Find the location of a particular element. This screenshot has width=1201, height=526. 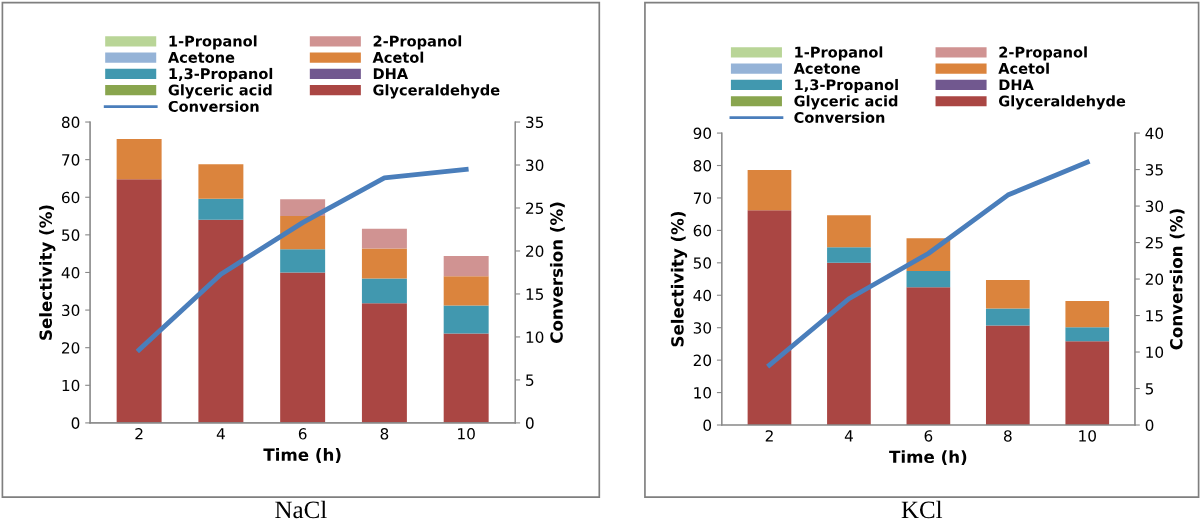

y2-axis-title: Conversion (%) is located at coordinates (1177, 279).